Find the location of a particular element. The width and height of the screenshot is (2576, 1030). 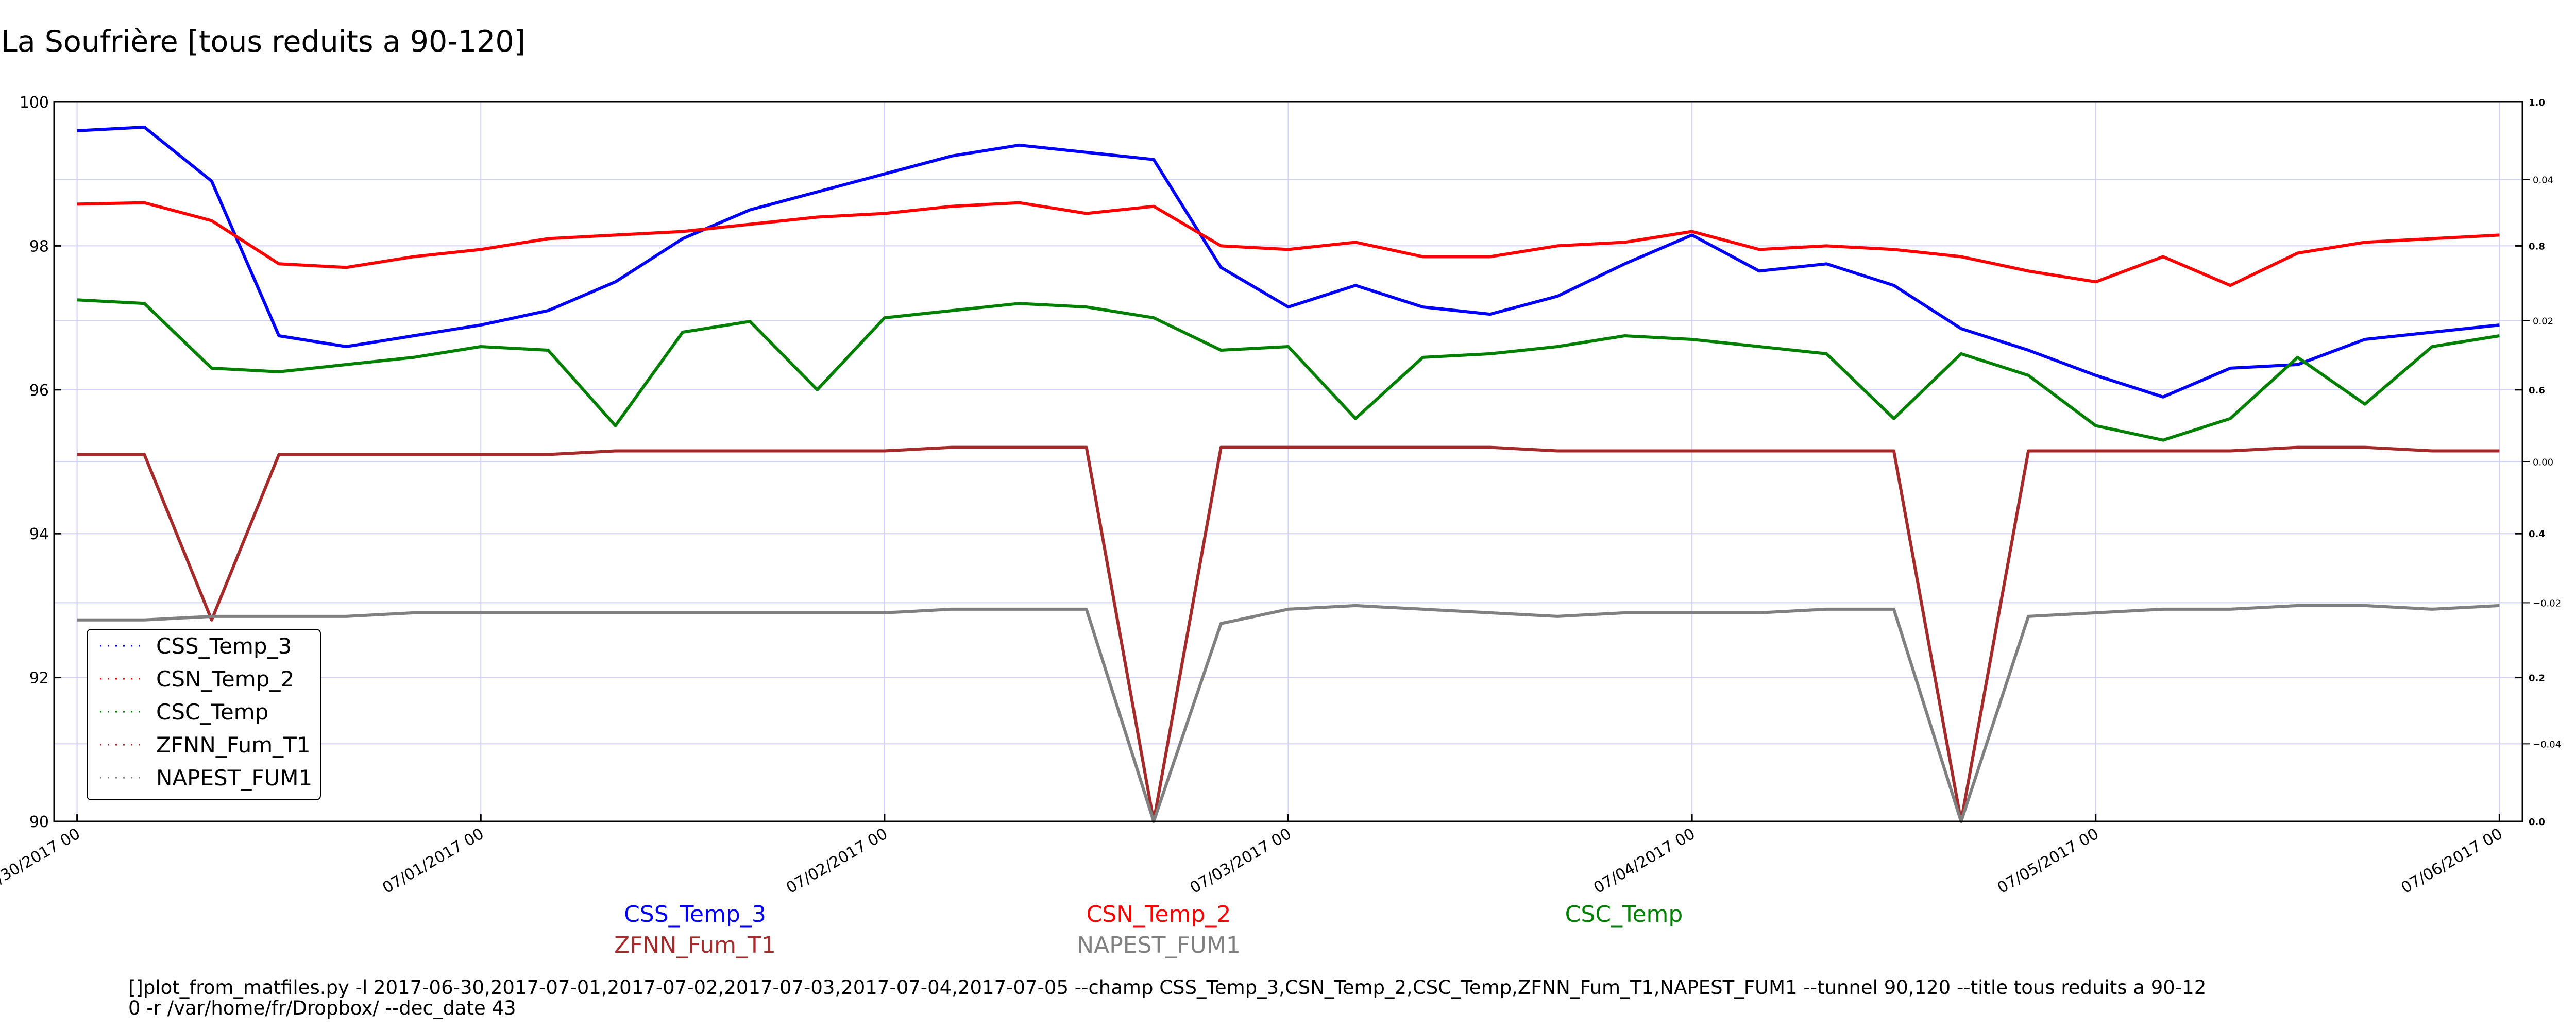

y2-tick-label: 1.0 is located at coordinates (2537, 102).